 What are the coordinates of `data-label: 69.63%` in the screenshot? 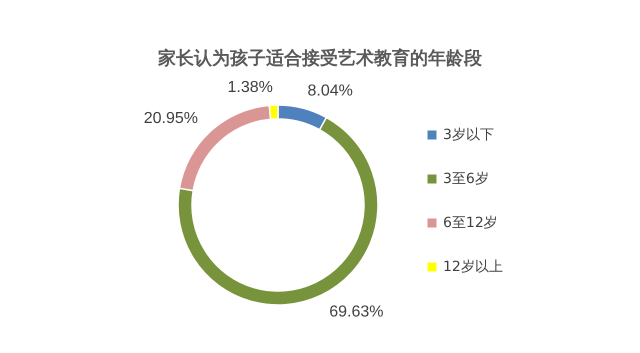 It's located at (356, 311).